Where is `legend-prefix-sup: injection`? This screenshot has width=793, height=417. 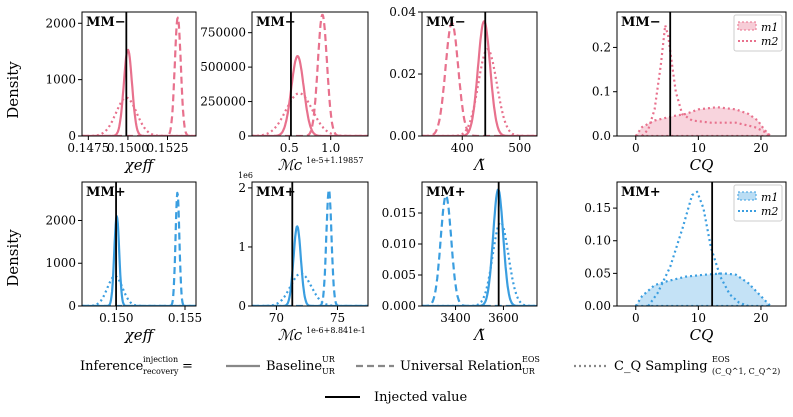 legend-prefix-sup: injection is located at coordinates (160, 359).